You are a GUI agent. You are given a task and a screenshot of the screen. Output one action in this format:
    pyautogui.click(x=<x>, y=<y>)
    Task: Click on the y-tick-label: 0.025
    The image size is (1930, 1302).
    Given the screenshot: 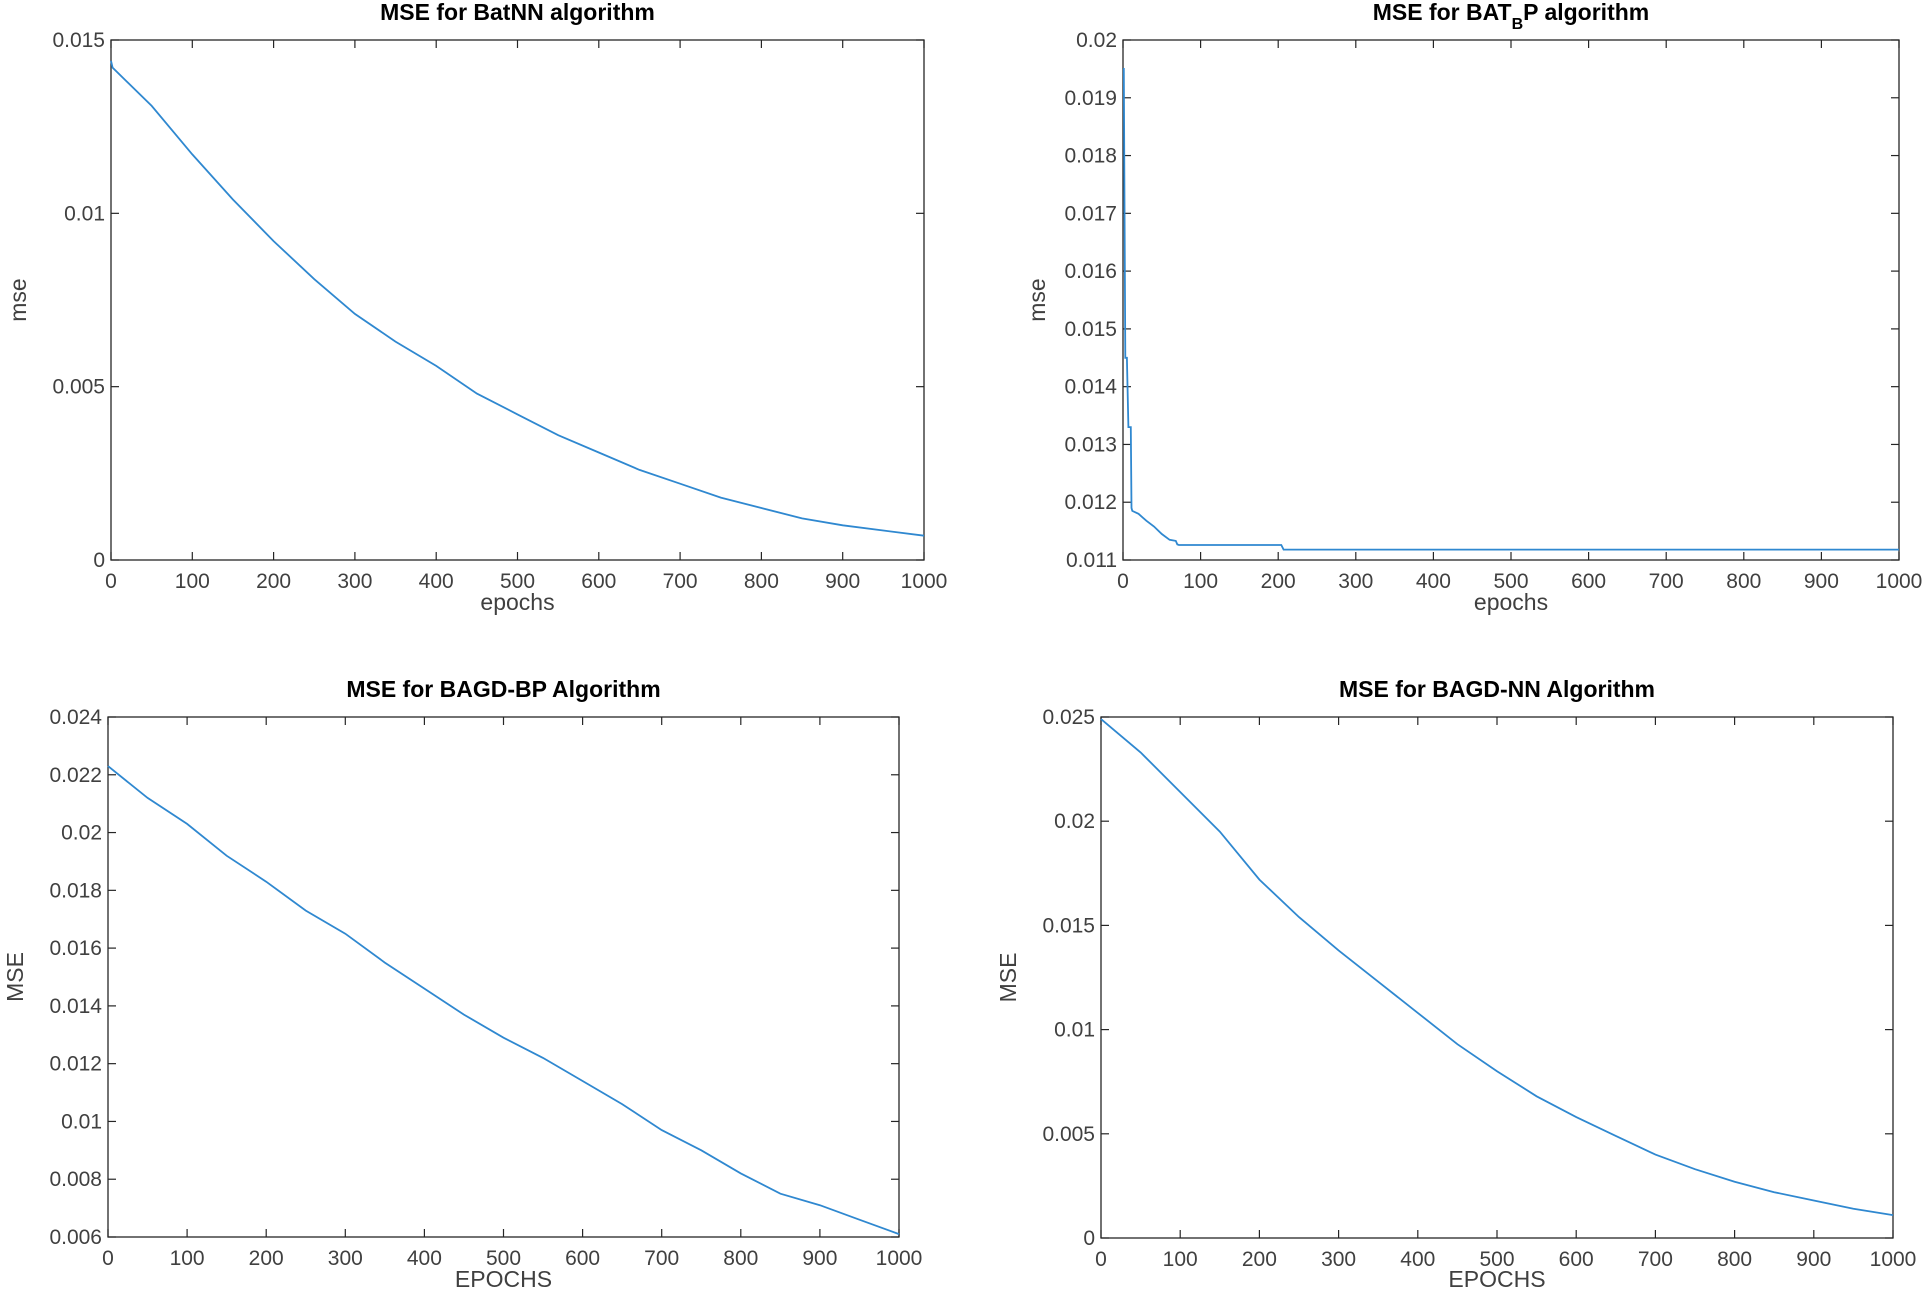 What is the action you would take?
    pyautogui.click(x=1068, y=717)
    